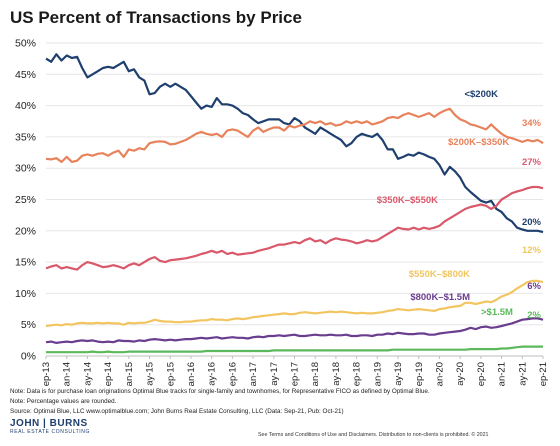 Image resolution: width=560 pixels, height=446 pixels. Describe the element at coordinates (534, 286) in the screenshot. I see `series-end-value: 6%` at that location.